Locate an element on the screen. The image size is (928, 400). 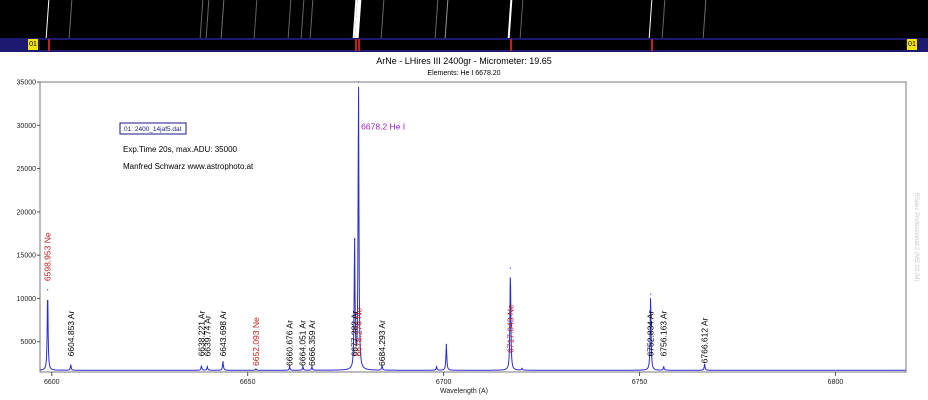
x-tick-label: 6600 is located at coordinates (52, 382).